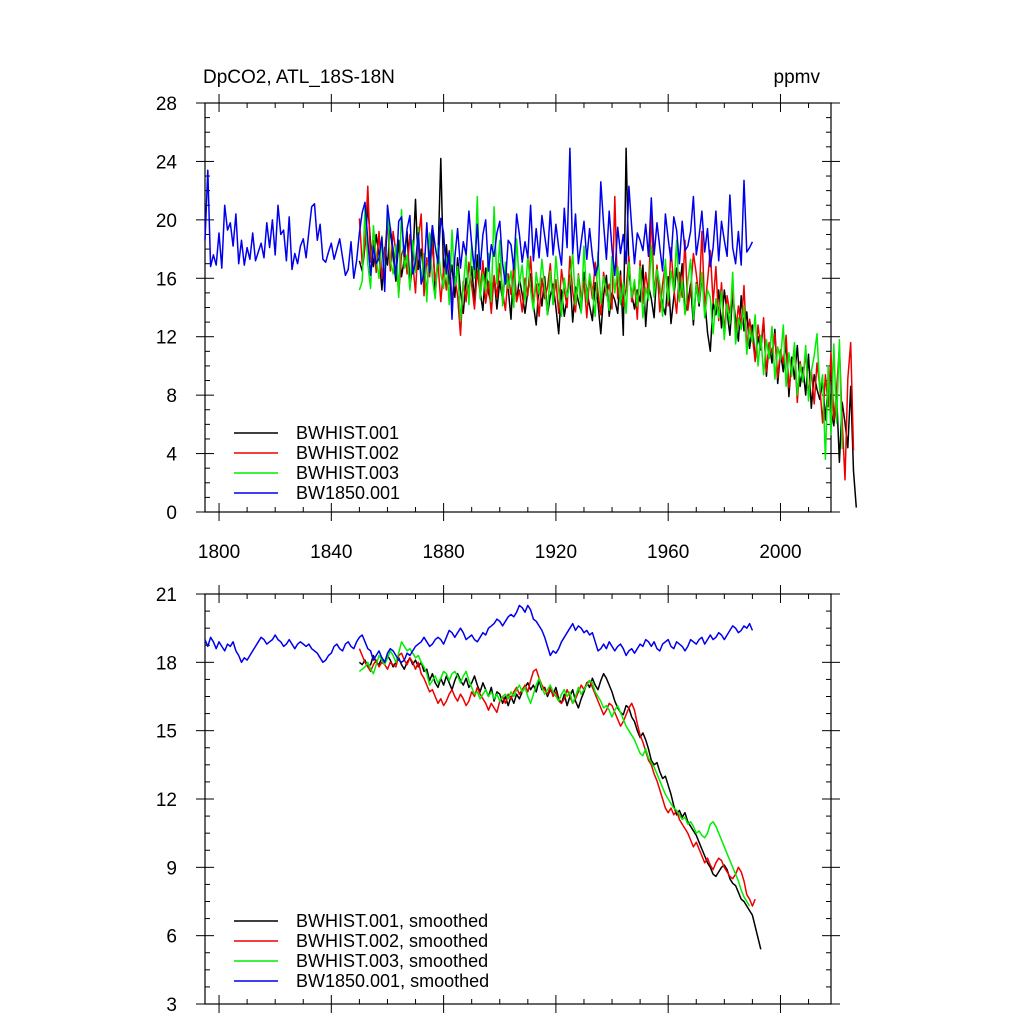 This screenshot has width=1024, height=1024. Describe the element at coordinates (166, 104) in the screenshot. I see `top-y-tick-label: 28` at that location.